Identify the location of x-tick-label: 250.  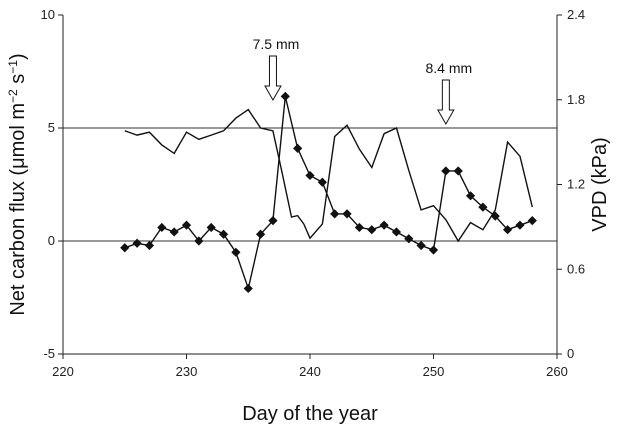
(434, 371).